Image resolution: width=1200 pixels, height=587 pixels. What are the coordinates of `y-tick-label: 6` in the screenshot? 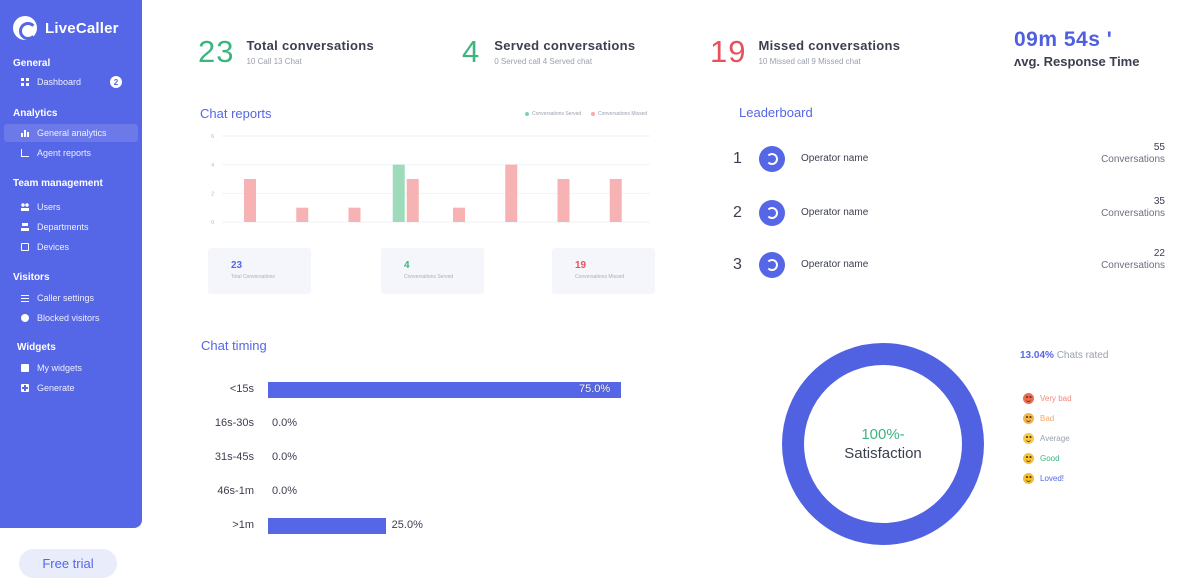 It's located at (212, 137).